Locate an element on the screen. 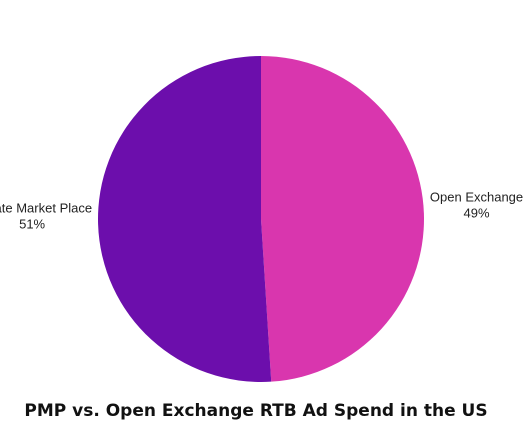  slice-value-label-2: 51% is located at coordinates (32, 223).